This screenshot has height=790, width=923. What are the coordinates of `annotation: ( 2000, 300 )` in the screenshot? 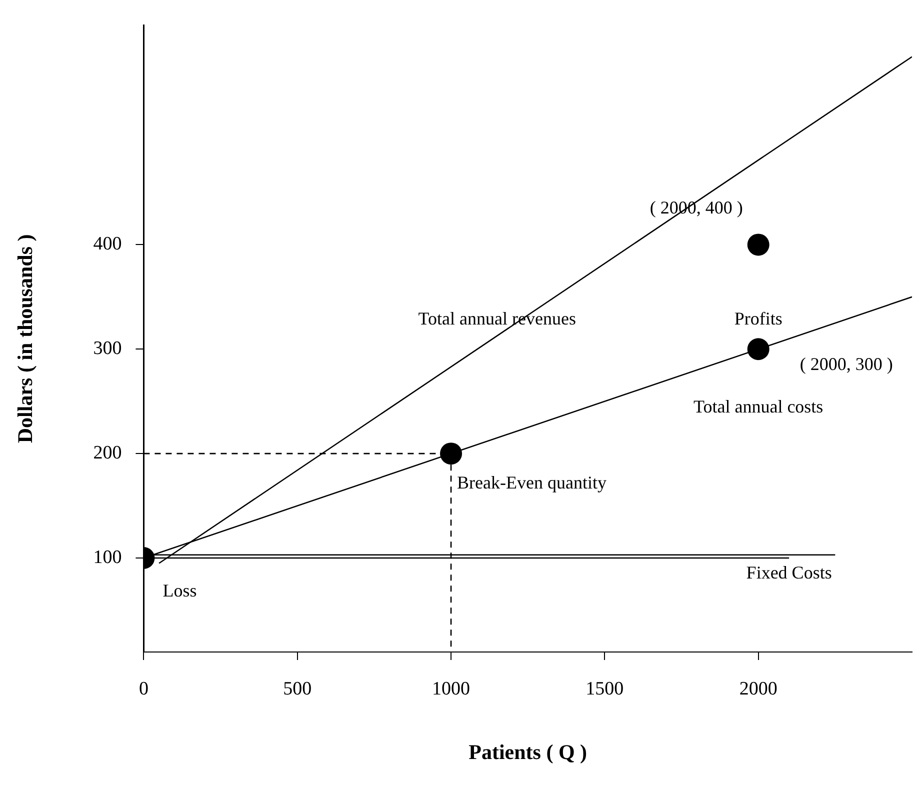 It's located at (846, 364).